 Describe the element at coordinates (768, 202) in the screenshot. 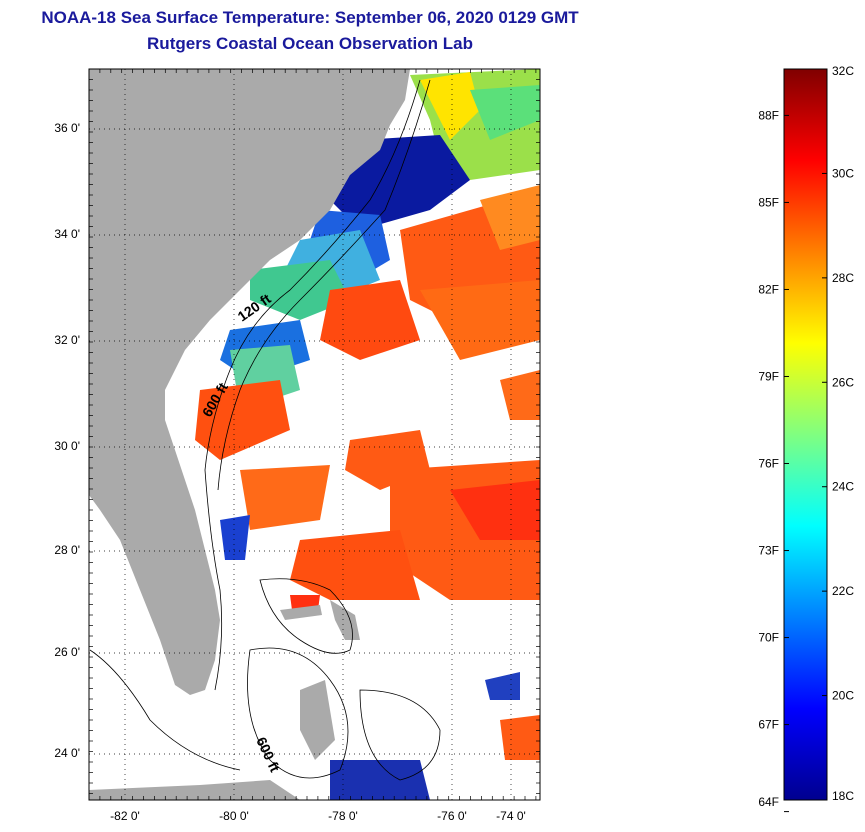

I see `colorbar-fahrenheit-tick: 85F` at that location.